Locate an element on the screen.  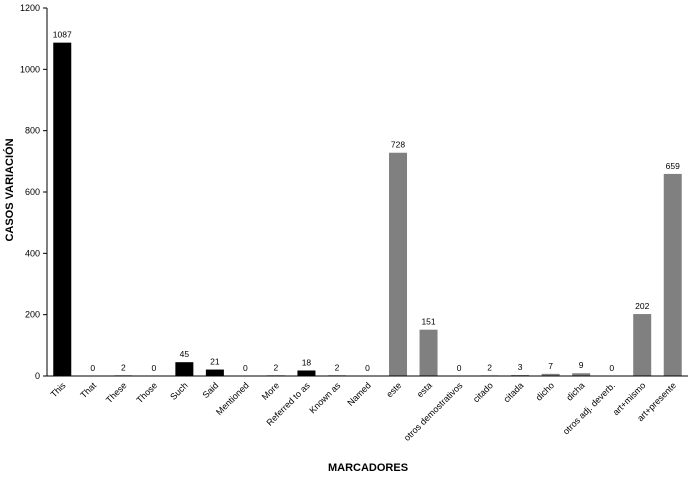
y-tick-label: 400 is located at coordinates (32, 253).